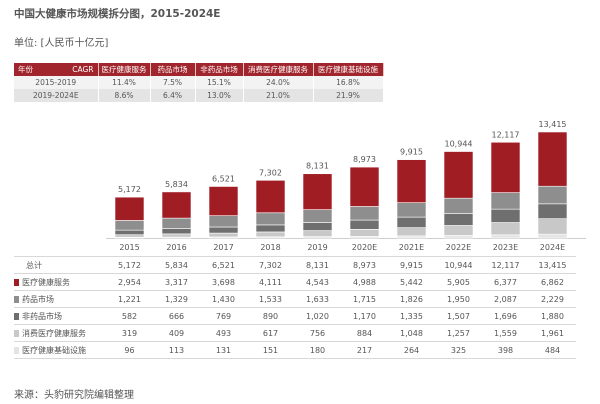 Image resolution: width=600 pixels, height=404 pixels. I want to click on table-cell: 325, so click(458, 350).